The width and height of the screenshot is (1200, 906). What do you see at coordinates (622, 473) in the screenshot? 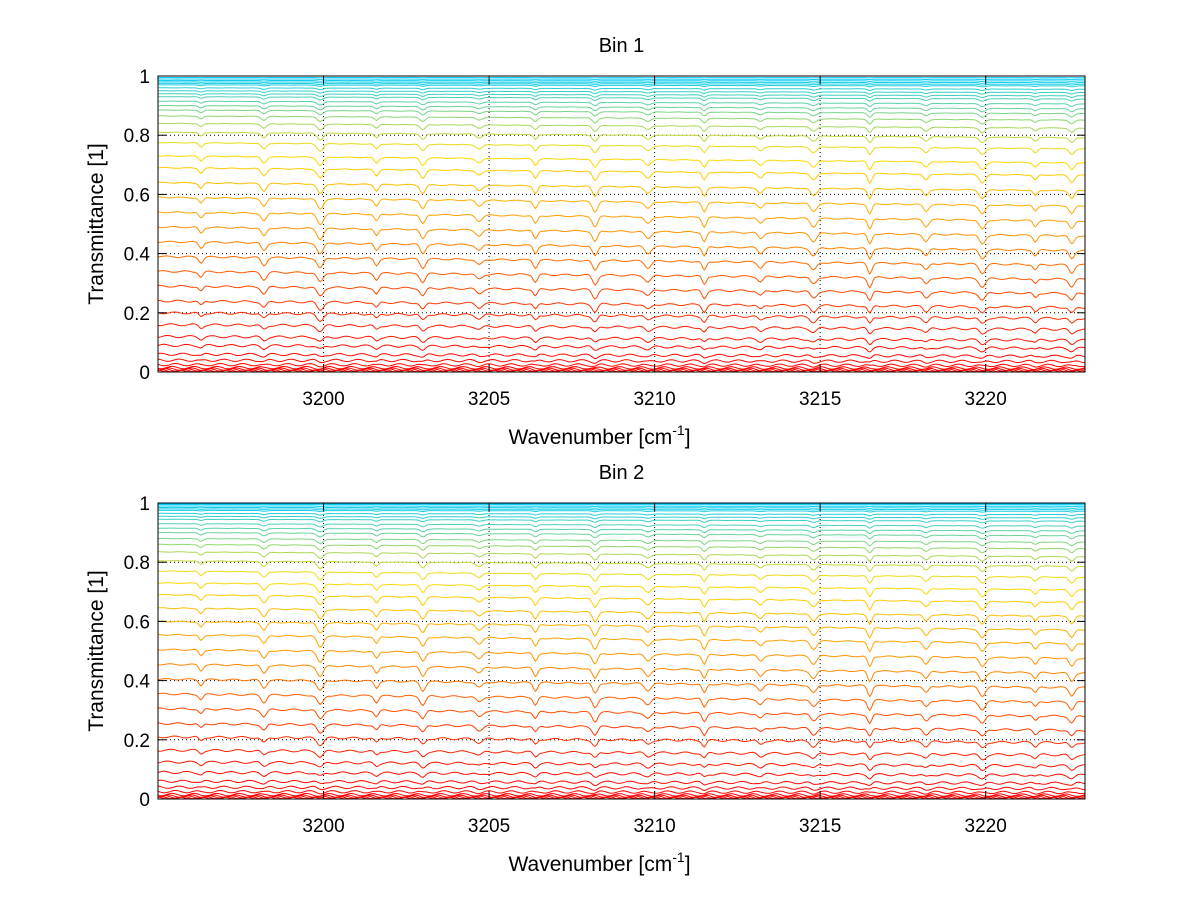
I see `chart-title: Bin 2` at bounding box center [622, 473].